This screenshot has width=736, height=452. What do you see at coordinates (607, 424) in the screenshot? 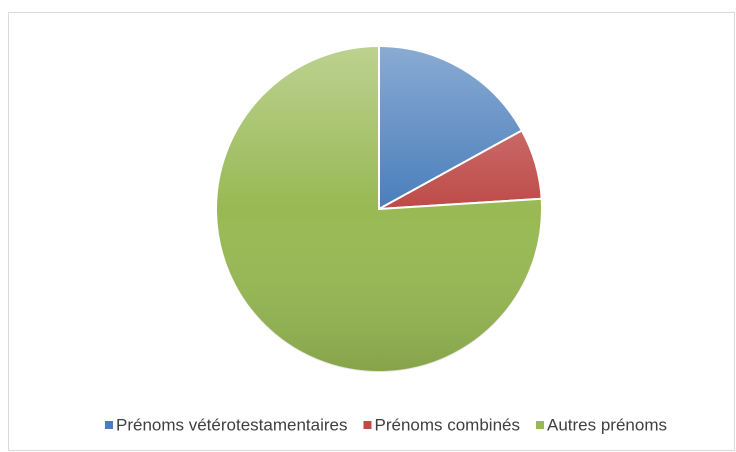
I see `legend-label: Autres prénoms` at bounding box center [607, 424].